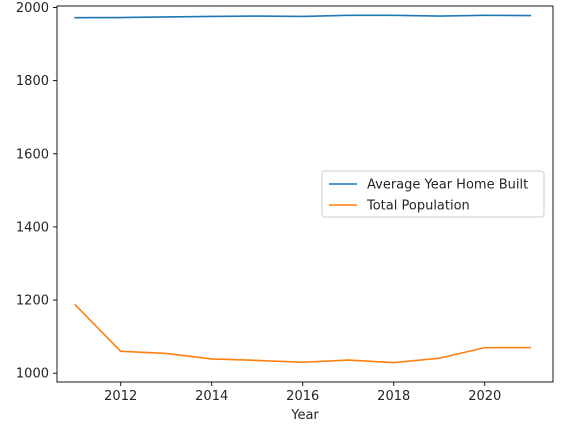  What do you see at coordinates (447, 185) in the screenshot?
I see `legend-label-0: Average Year Home Built` at bounding box center [447, 185].